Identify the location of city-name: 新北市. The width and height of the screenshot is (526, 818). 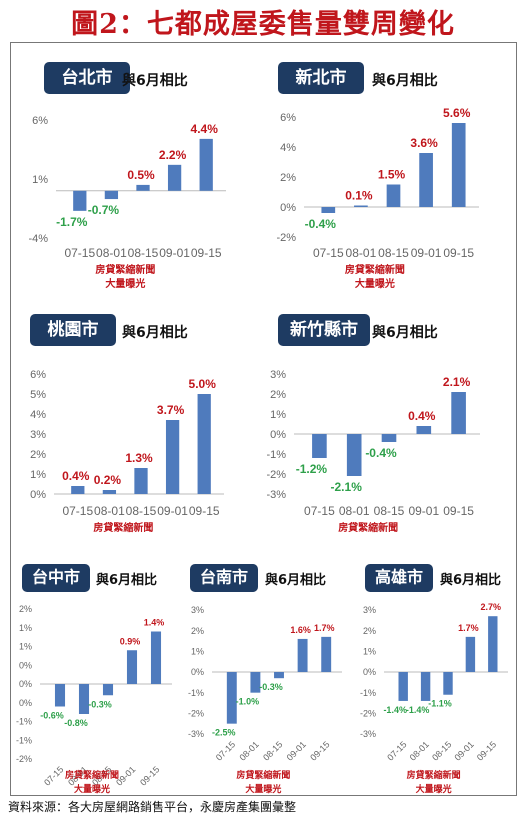
(321, 77).